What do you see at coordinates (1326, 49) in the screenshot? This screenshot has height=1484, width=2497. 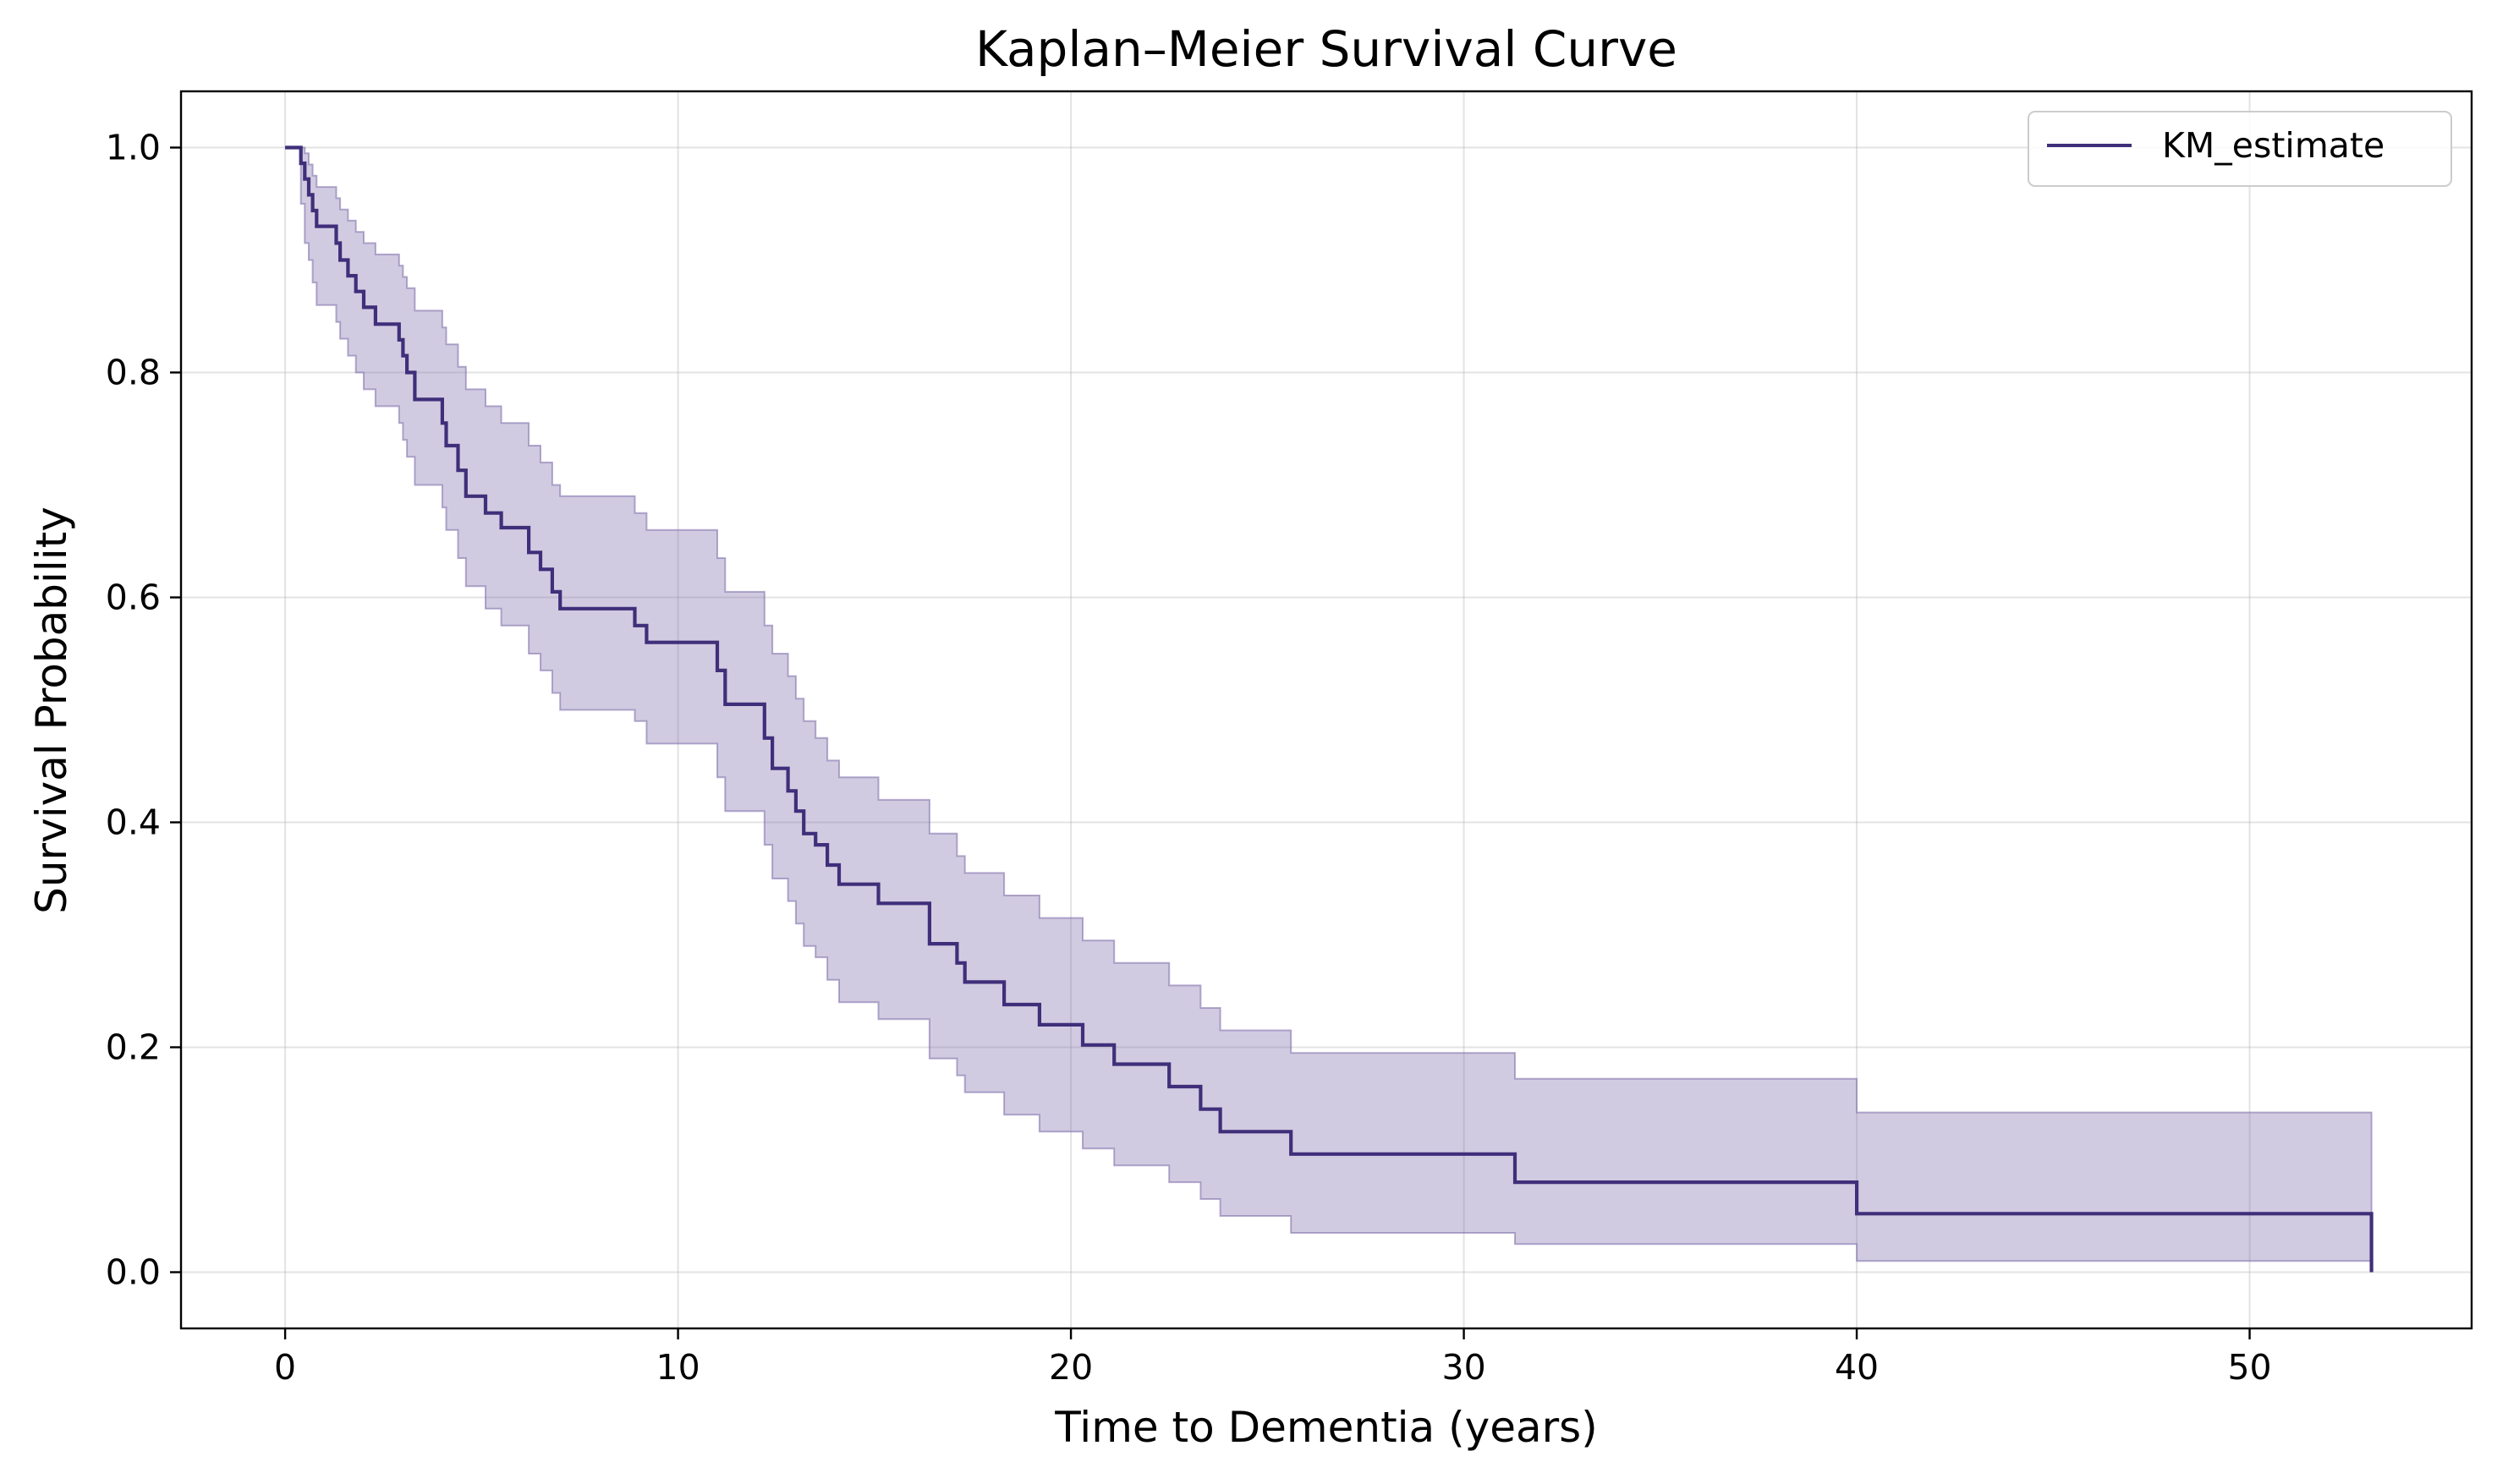 I see `chart-title: Kaplan–Meier Survival Curve` at bounding box center [1326, 49].